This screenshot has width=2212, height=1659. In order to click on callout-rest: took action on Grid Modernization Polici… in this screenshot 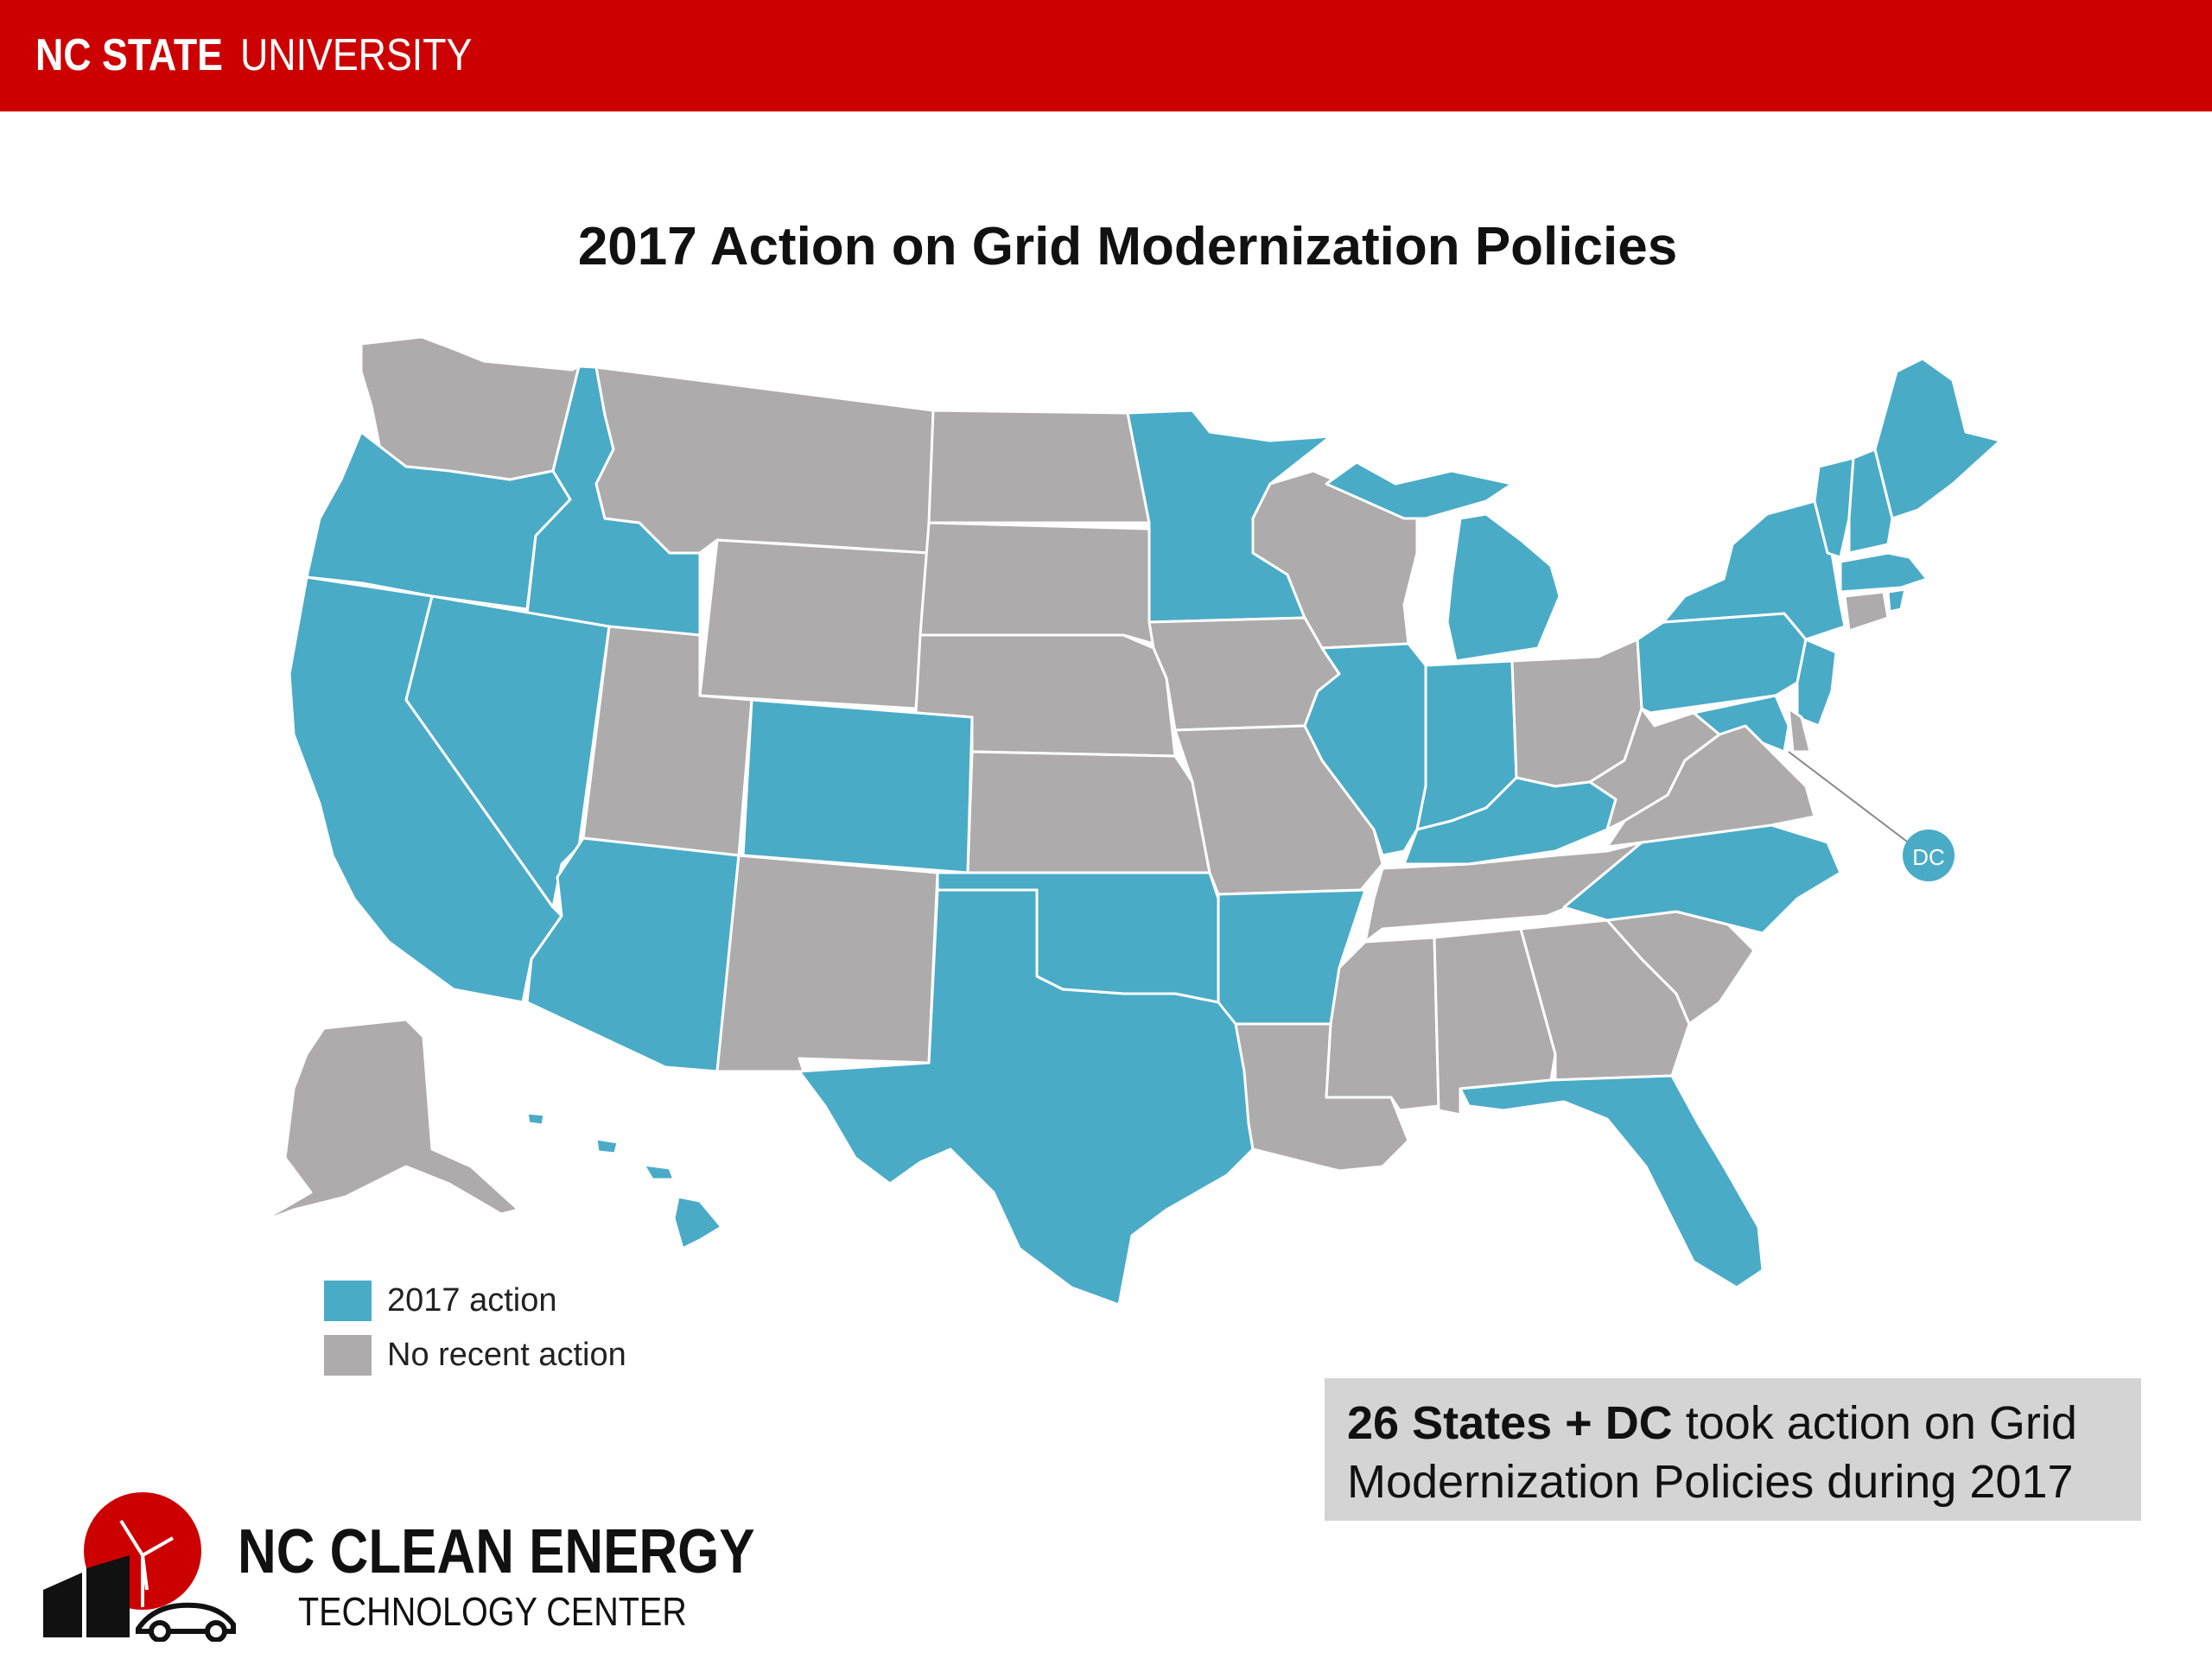, I will do `click(1712, 1452)`.